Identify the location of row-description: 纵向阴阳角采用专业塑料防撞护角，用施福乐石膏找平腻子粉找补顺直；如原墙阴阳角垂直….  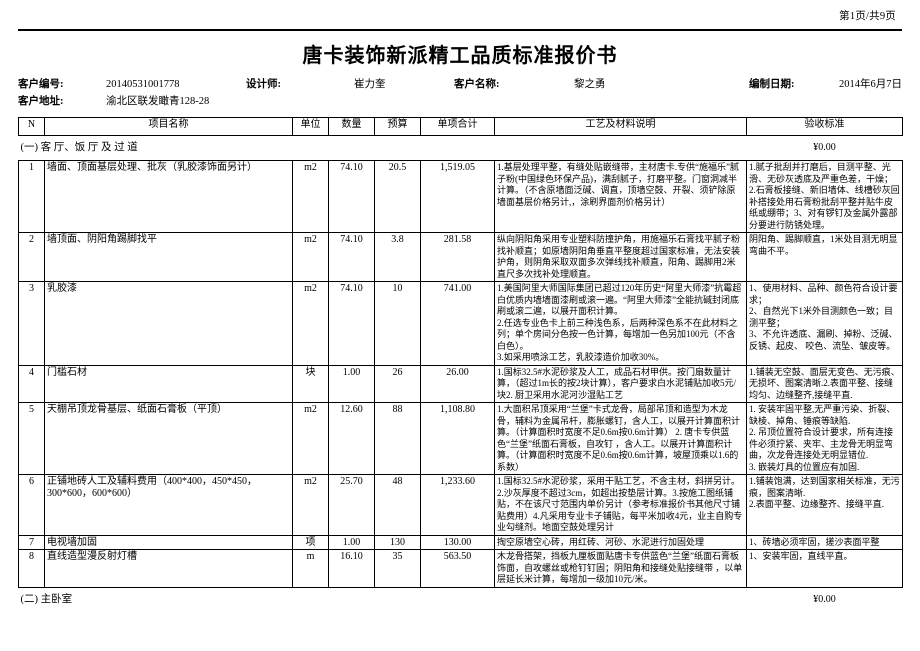
(620, 257).